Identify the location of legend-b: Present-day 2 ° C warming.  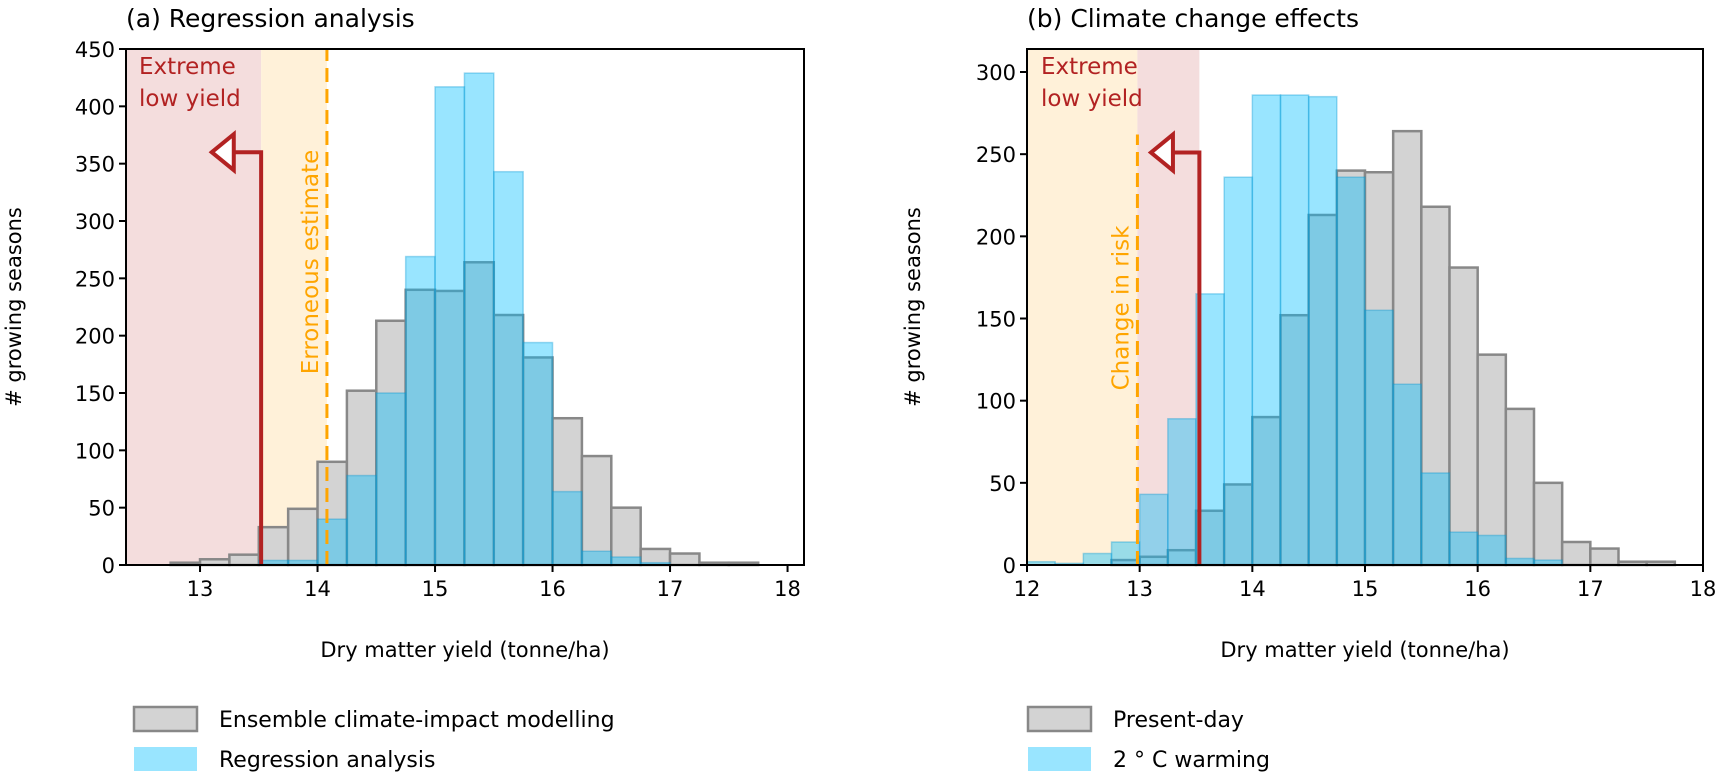
(1148, 739).